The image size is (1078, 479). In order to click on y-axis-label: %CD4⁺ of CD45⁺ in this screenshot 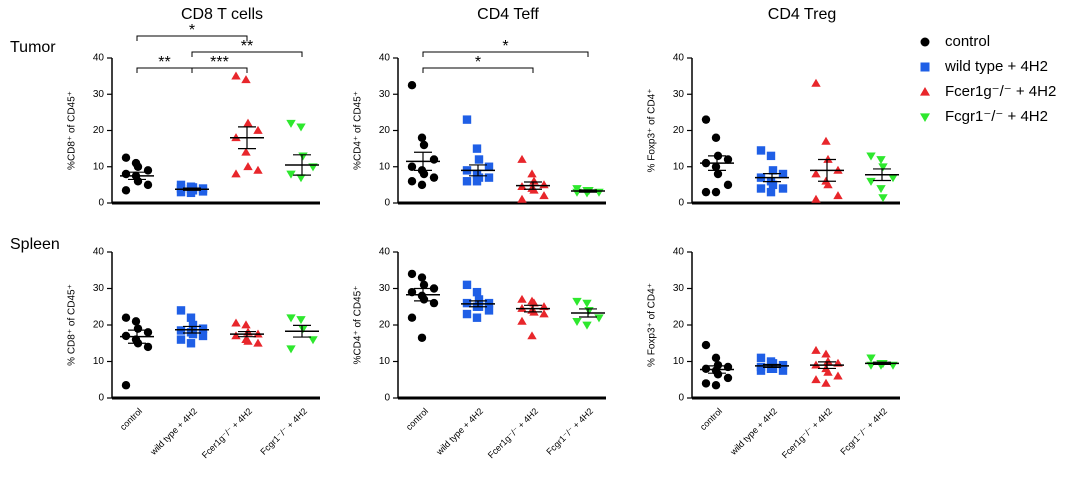, I will do `click(358, 130)`.